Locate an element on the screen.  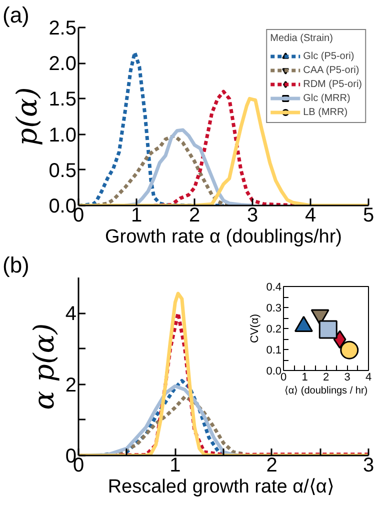
legend-title: Media (Strain) is located at coordinates (302, 38).